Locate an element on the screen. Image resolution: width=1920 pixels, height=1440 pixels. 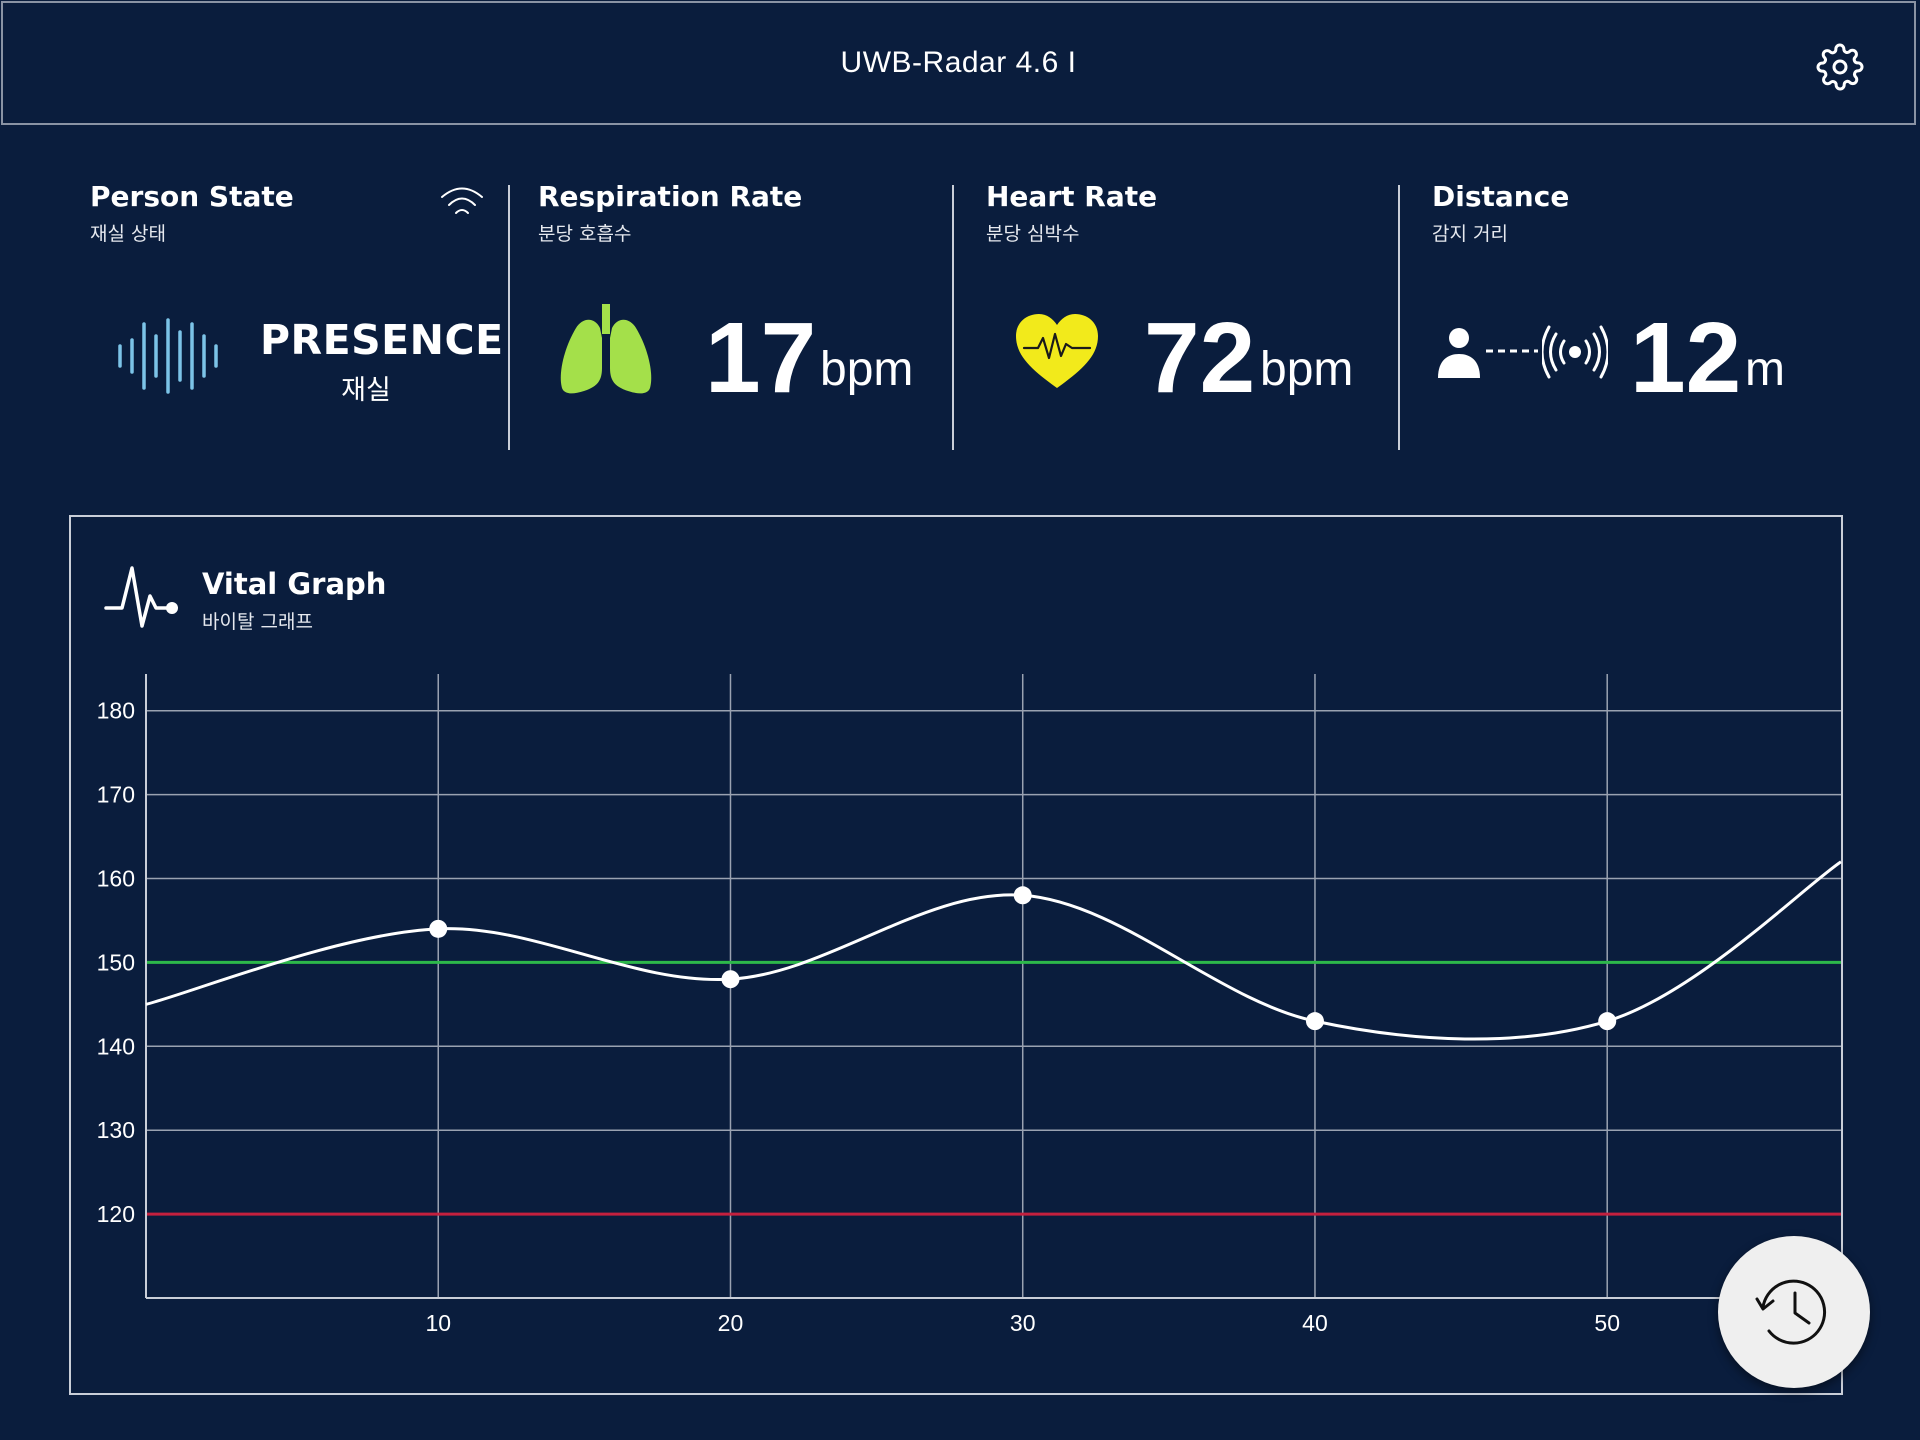
y-tick-label: 180 is located at coordinates (116, 711).